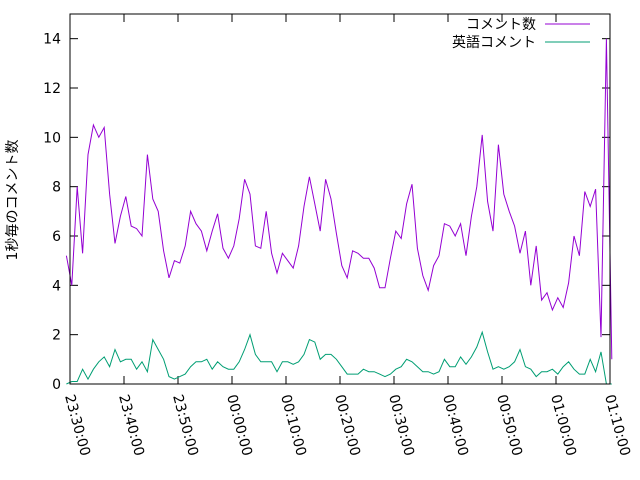  Describe the element at coordinates (617, 425) in the screenshot. I see `x-tick-label: 01:10:00` at that location.